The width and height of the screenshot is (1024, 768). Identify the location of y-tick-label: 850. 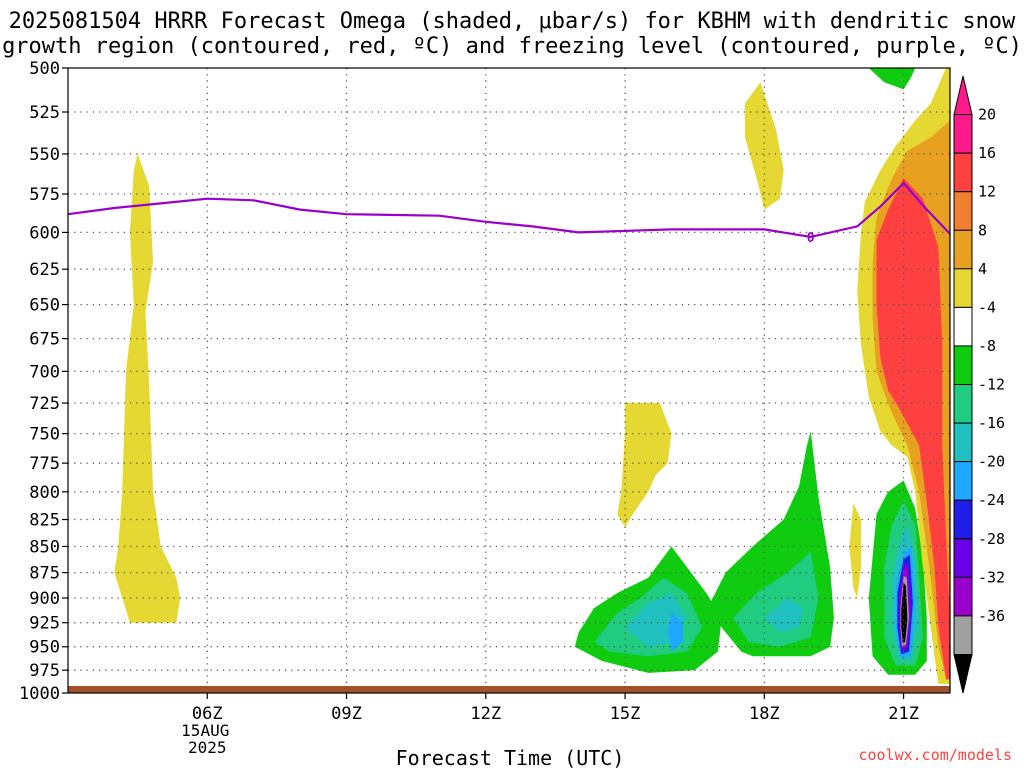
(44, 547).